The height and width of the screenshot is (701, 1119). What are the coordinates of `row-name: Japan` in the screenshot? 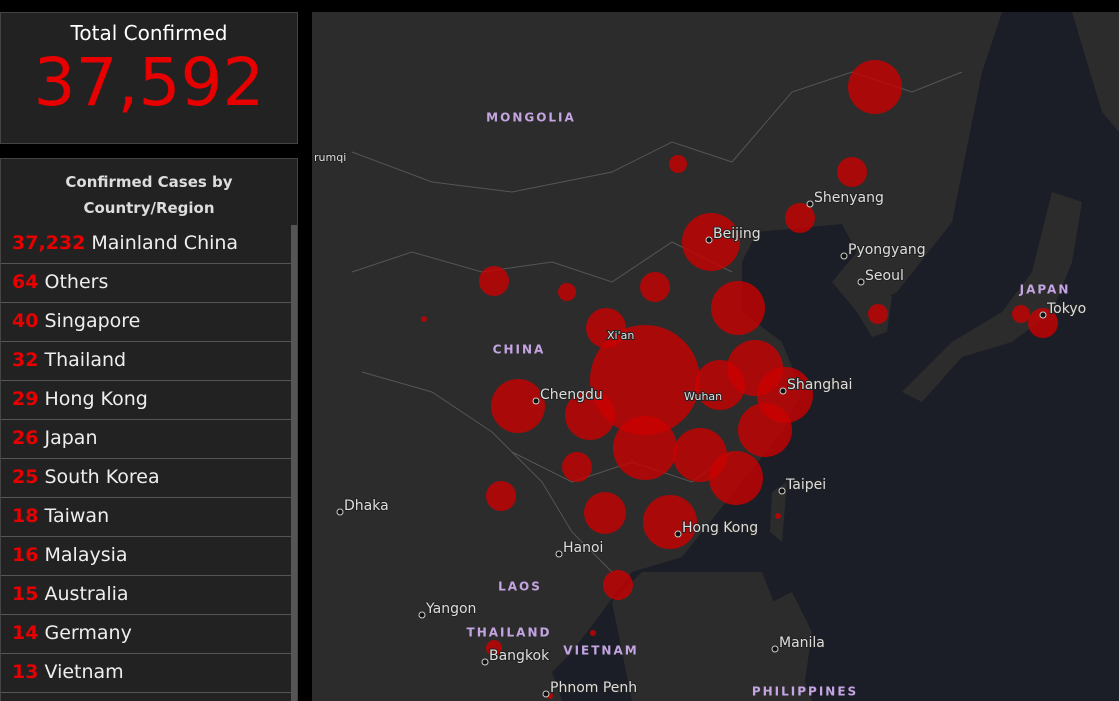 It's located at (71, 438).